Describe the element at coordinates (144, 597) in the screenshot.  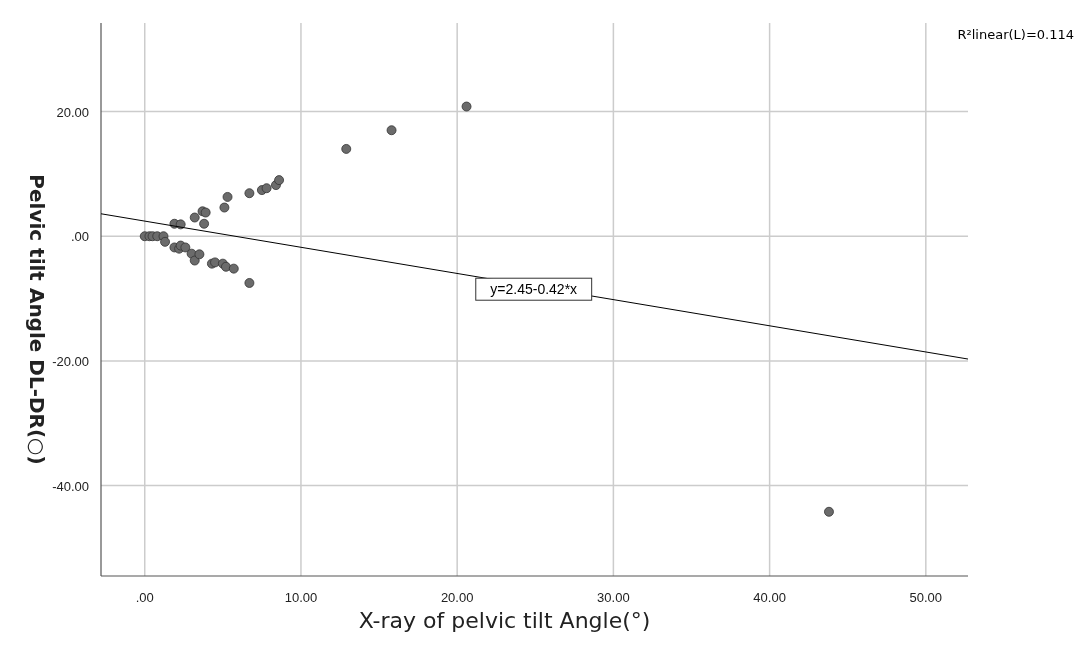
I see `x-tick-label: .00` at that location.